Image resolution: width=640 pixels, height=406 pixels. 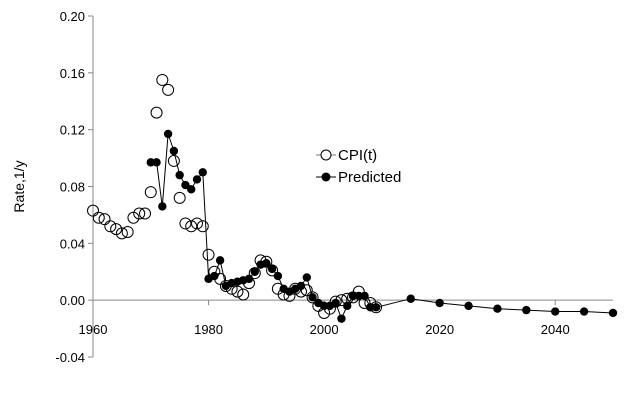 What do you see at coordinates (208, 329) in the screenshot?
I see `x-tick-label: 1980` at bounding box center [208, 329].